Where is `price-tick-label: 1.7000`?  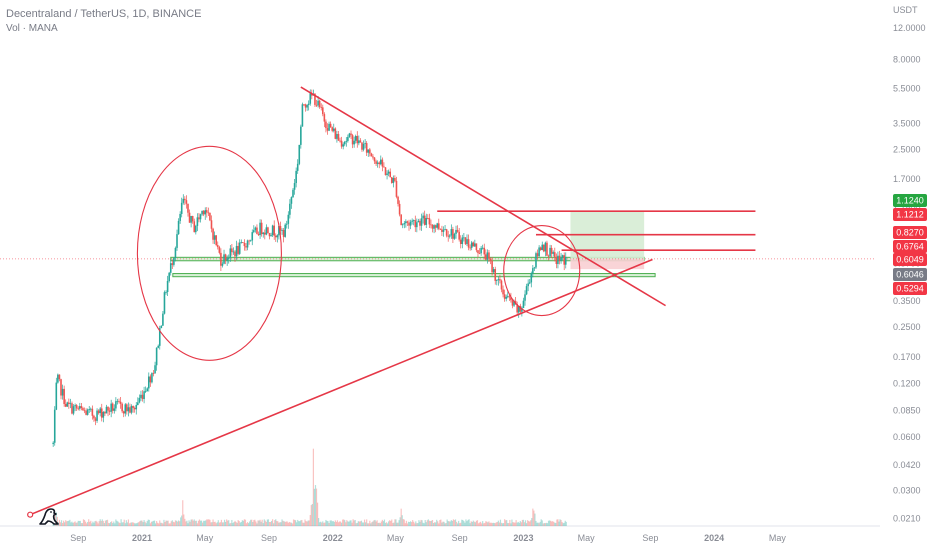 price-tick-label: 1.7000 is located at coordinates (907, 179).